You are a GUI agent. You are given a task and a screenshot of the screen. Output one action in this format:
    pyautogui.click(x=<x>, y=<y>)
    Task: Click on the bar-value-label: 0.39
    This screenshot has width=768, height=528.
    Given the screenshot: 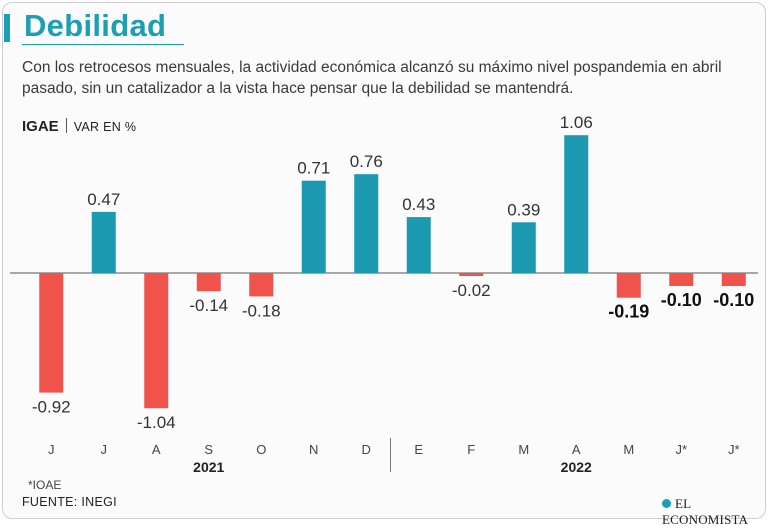 What is the action you would take?
    pyautogui.click(x=523, y=209)
    